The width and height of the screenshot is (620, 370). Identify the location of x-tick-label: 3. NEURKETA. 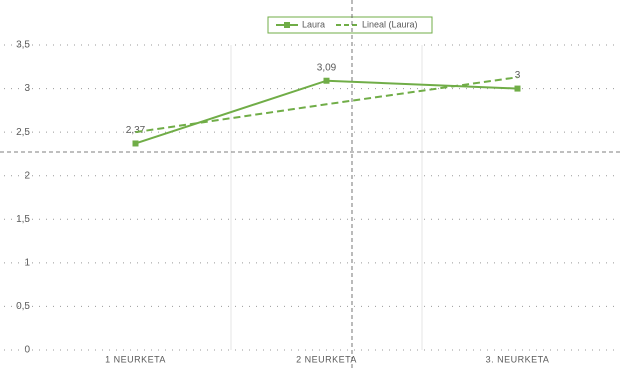
(518, 359).